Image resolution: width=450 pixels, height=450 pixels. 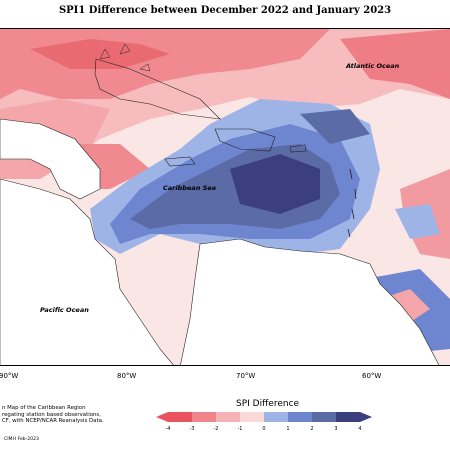 What do you see at coordinates (180, 161) in the screenshot?
I see `jamaica-outline` at bounding box center [180, 161].